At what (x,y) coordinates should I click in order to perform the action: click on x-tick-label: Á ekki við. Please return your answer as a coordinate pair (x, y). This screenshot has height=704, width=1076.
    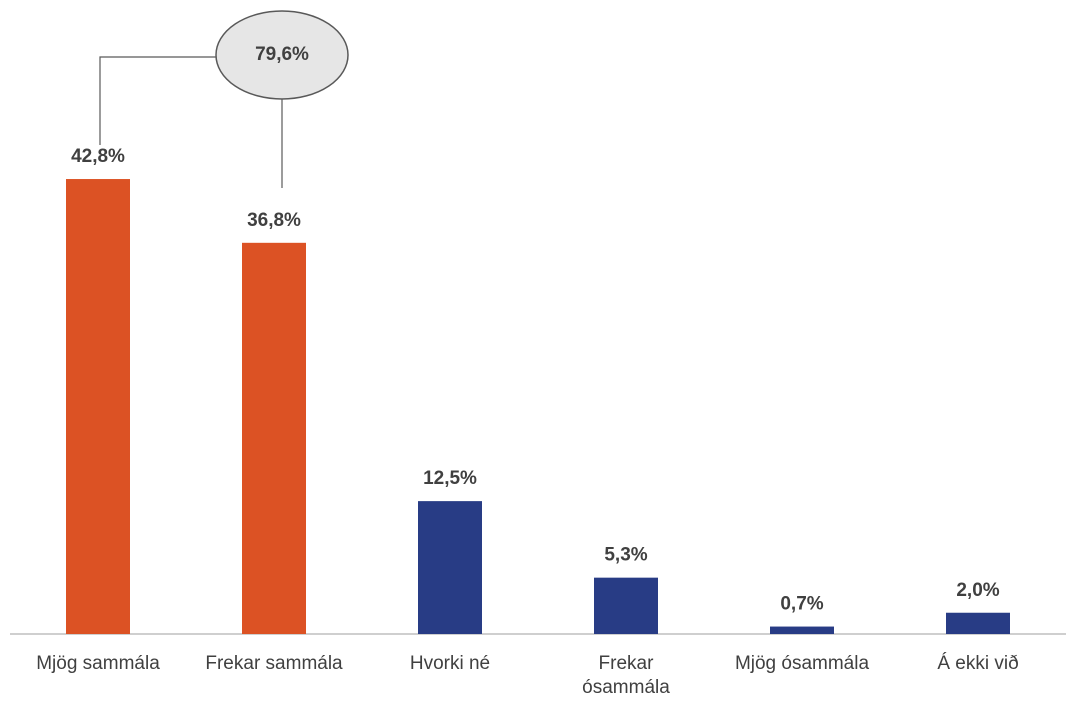
    Looking at the image, I should click on (978, 663).